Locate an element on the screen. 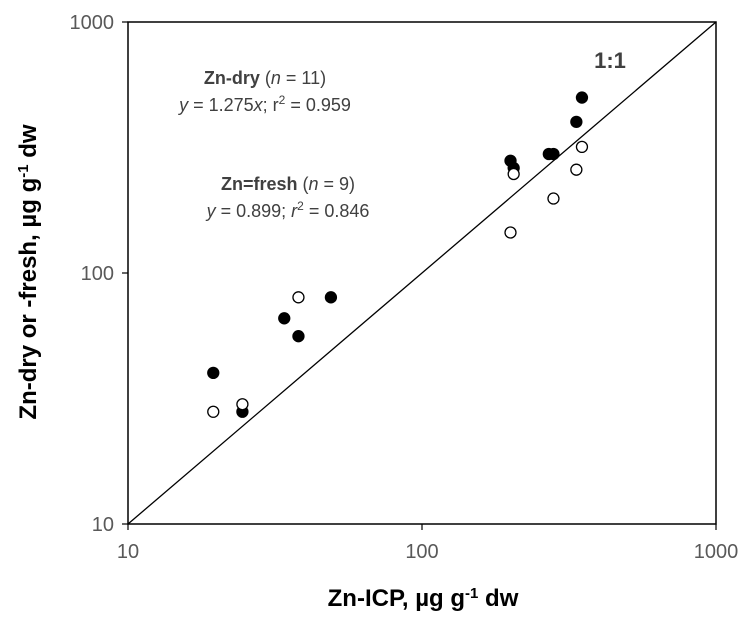  x-tick-label: 10 is located at coordinates (128, 552).